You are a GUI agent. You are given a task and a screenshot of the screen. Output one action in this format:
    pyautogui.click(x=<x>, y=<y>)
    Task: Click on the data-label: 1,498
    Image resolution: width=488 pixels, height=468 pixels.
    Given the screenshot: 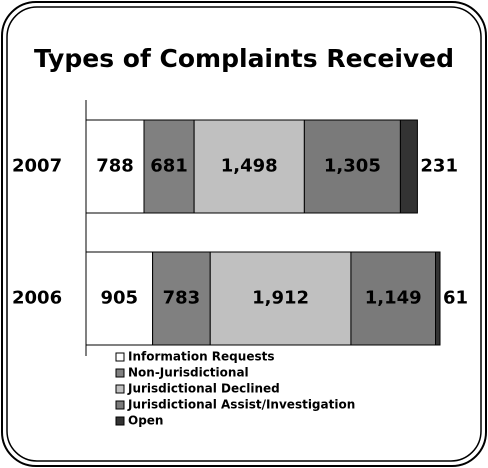 What is the action you would take?
    pyautogui.click(x=249, y=166)
    